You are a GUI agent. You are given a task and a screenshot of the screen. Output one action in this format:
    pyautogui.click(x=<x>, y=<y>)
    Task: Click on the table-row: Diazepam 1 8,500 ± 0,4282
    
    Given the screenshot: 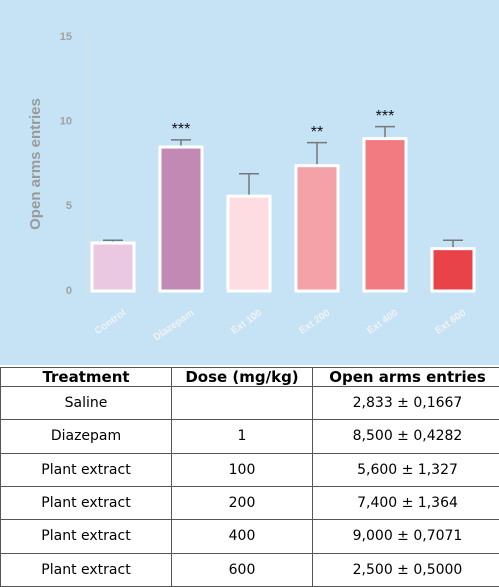 What is the action you would take?
    pyautogui.click(x=249, y=436)
    